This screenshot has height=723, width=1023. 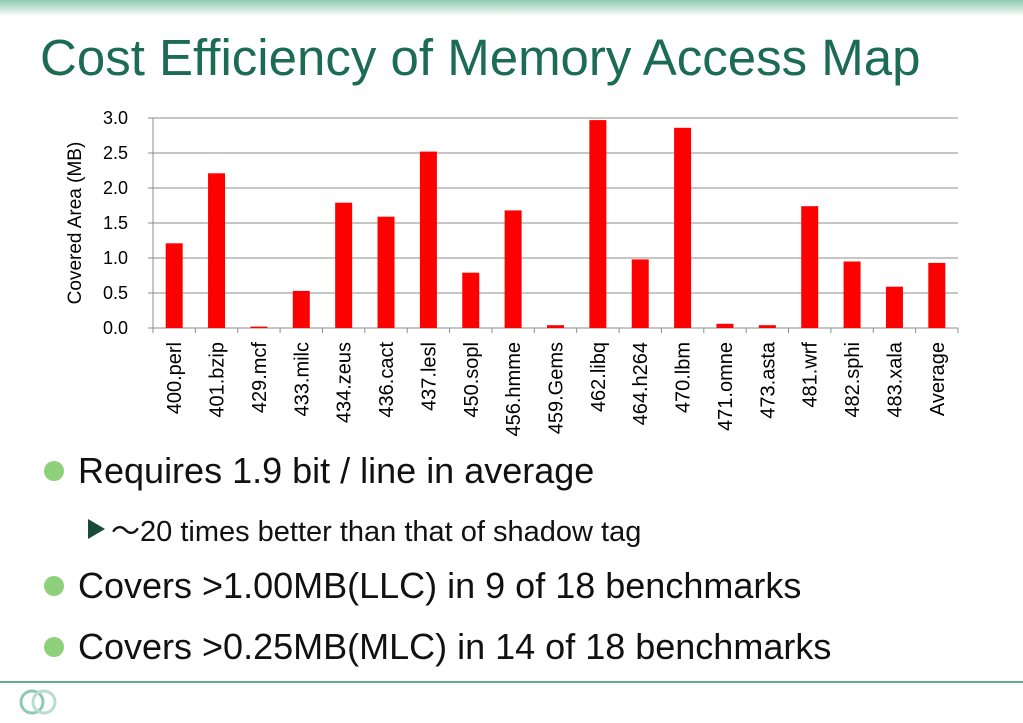 What do you see at coordinates (115, 153) in the screenshot?
I see `y-tick-label: 2.5` at bounding box center [115, 153].